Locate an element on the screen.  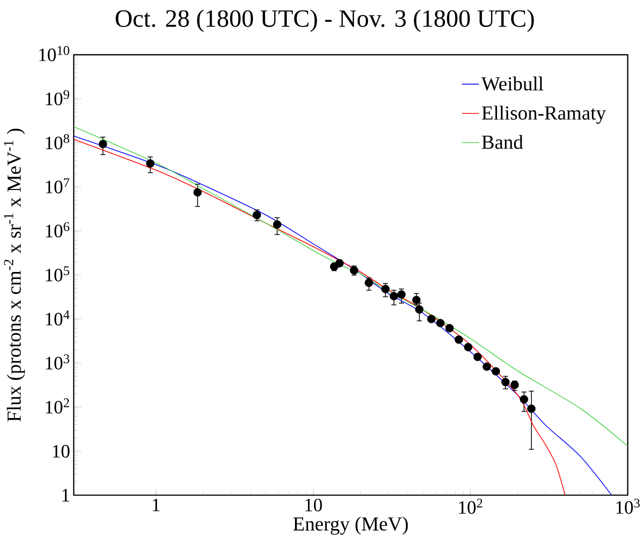
chart-title: Oct. 28 (1800 UTC) - Nov. 3 (1800 UTC) is located at coordinates (325, 20).